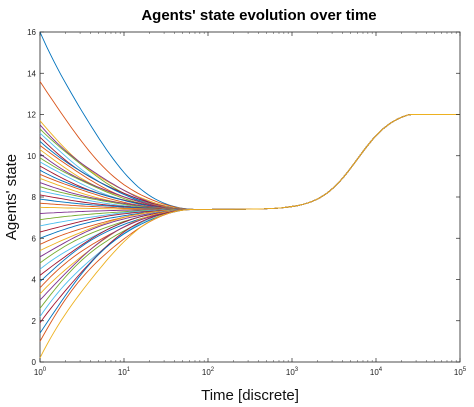  I want to click on chart-title: Agents' state evolution over time, so click(258, 15).